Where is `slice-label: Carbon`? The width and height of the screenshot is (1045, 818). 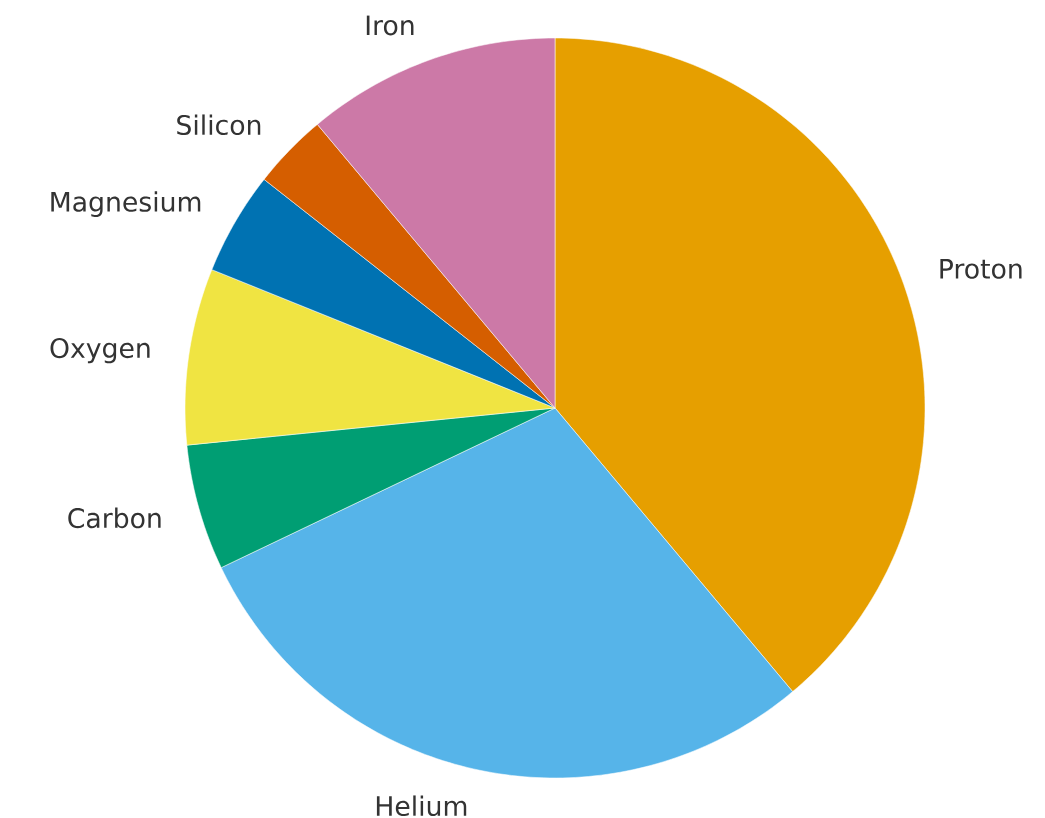
slice-label: Carbon is located at coordinates (114, 518).